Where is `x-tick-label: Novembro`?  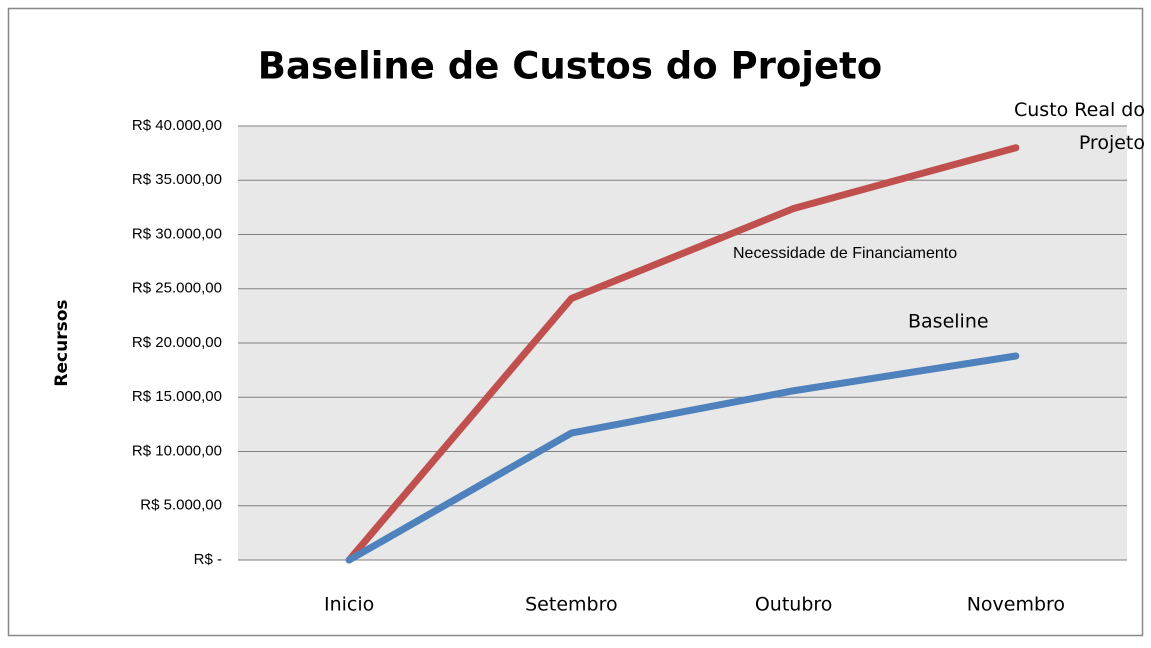 x-tick-label: Novembro is located at coordinates (1016, 605).